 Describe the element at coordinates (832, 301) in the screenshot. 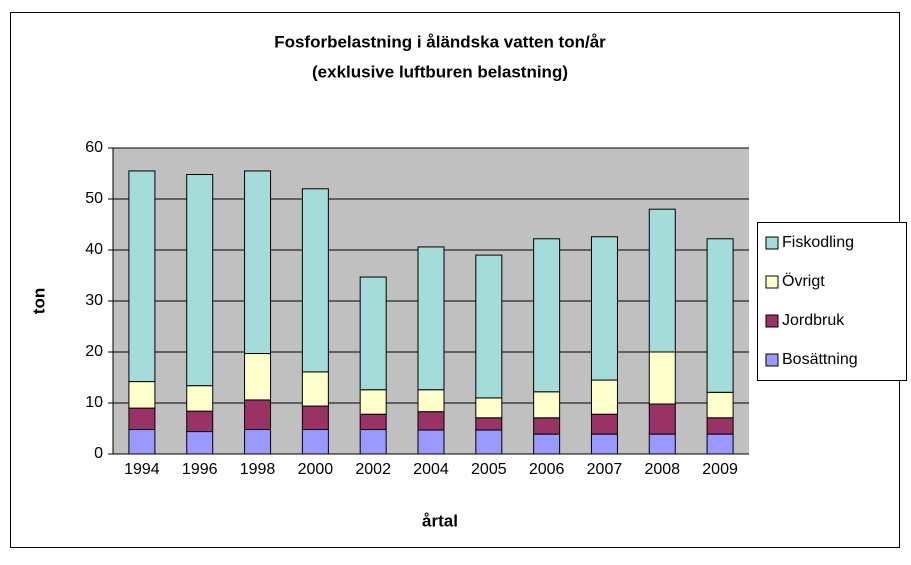

I see `legend-box` at that location.